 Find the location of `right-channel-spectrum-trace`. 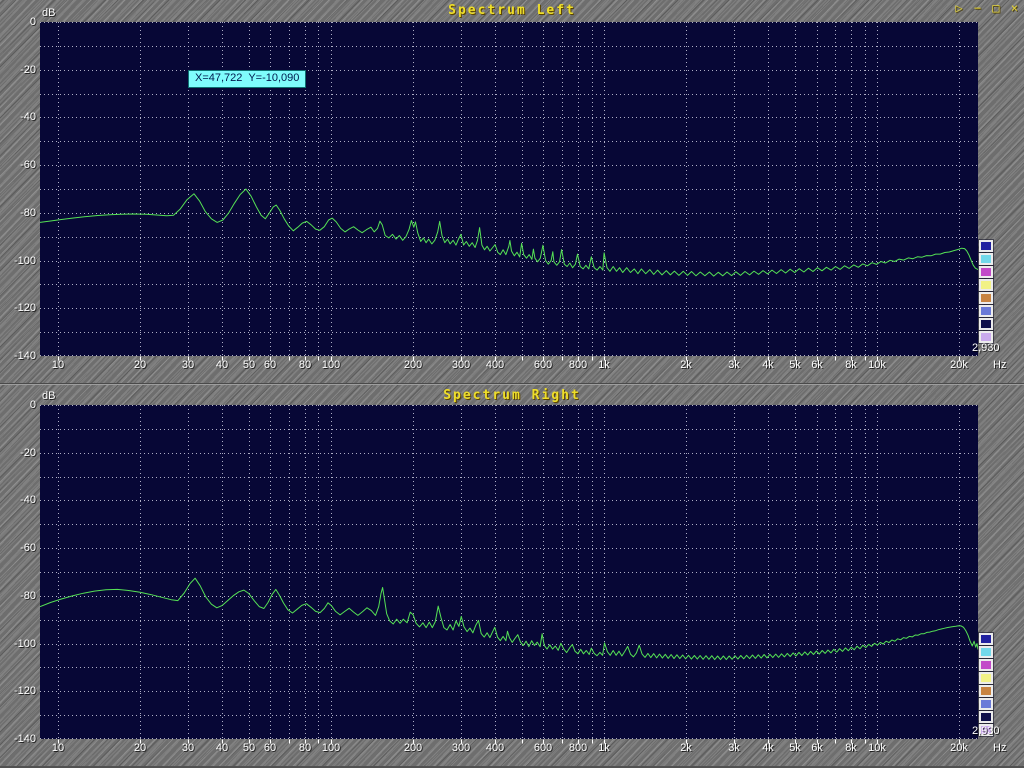

right-channel-spectrum-trace is located at coordinates (509, 619).